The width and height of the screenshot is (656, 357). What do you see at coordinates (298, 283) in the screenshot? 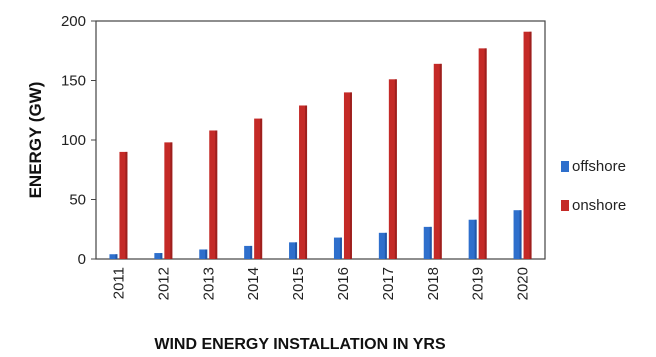
I see `x-tick-label: 2015` at bounding box center [298, 283].